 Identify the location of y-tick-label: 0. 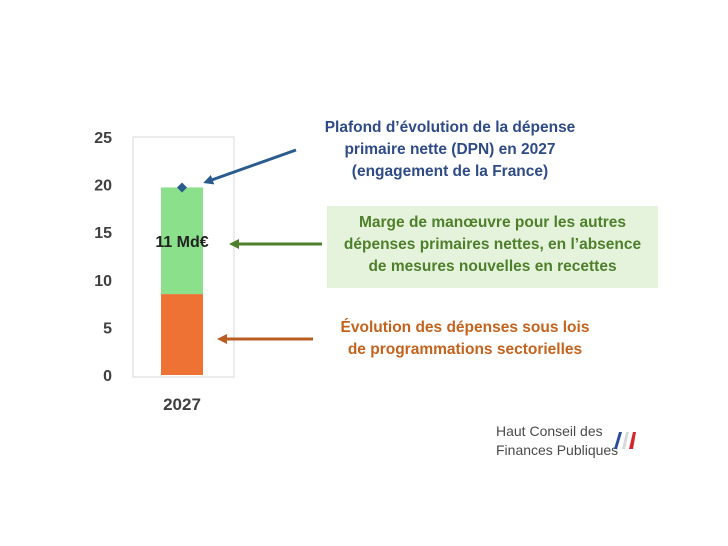
(107, 376).